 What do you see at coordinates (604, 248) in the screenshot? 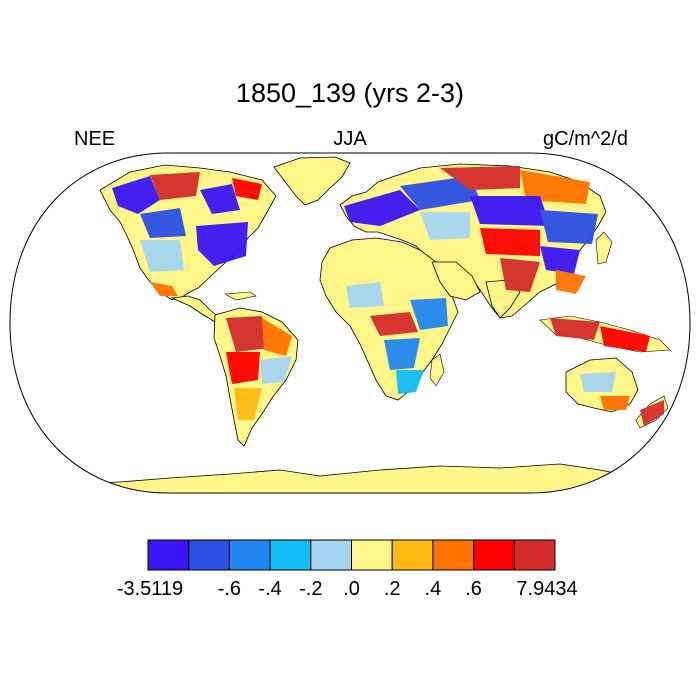
I see `japan` at bounding box center [604, 248].